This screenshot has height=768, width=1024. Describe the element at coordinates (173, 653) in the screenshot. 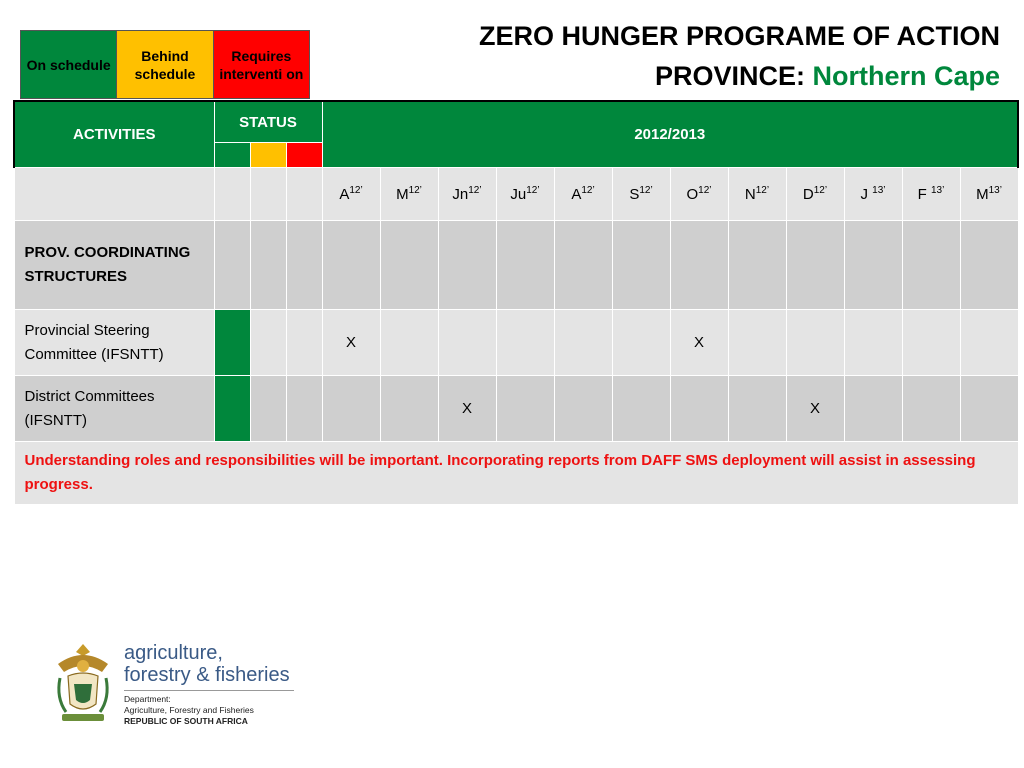

I see `logo-line1: agriculture,` at that location.